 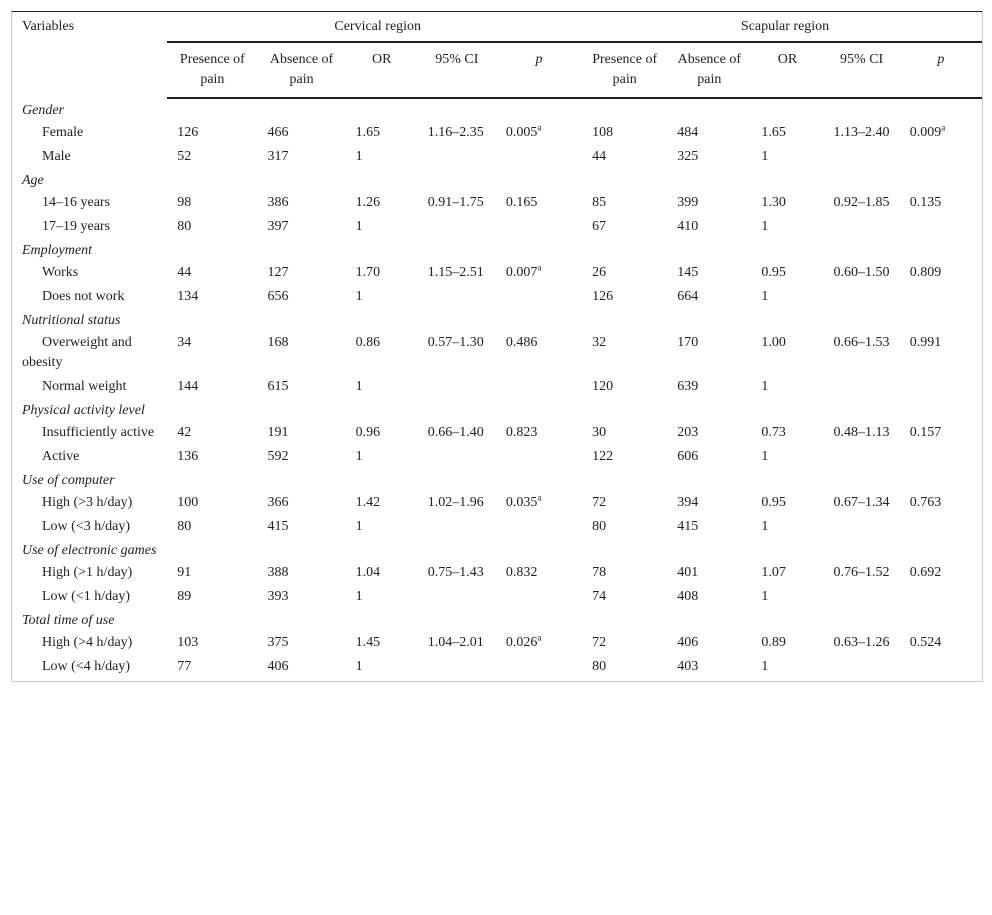 I want to click on cell: 388, so click(x=278, y=572).